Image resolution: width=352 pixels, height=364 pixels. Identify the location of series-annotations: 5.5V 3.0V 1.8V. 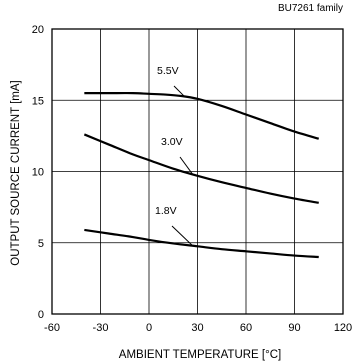
(174, 156).